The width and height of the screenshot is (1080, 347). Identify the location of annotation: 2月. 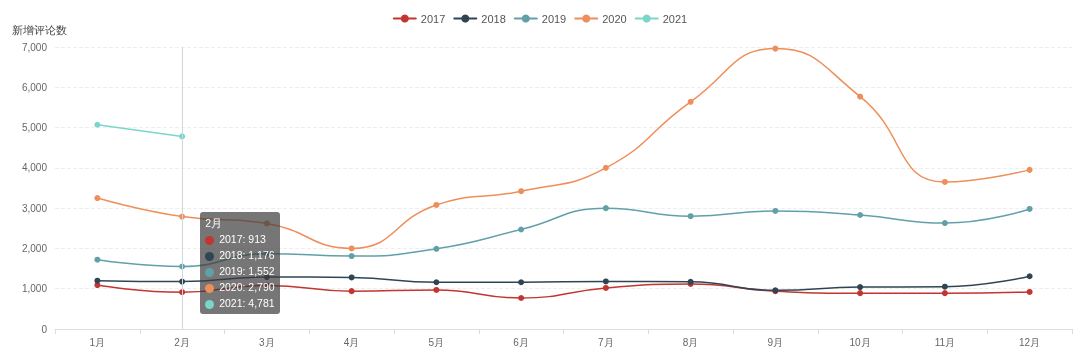
(213, 223).